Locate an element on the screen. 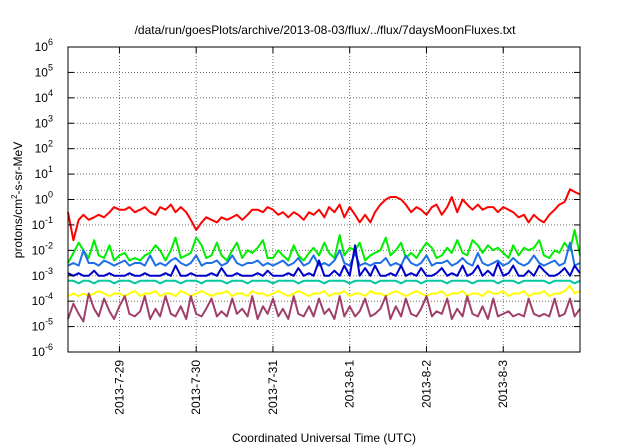  y-tick-label: 10⁻⁴ is located at coordinates (42, 299).